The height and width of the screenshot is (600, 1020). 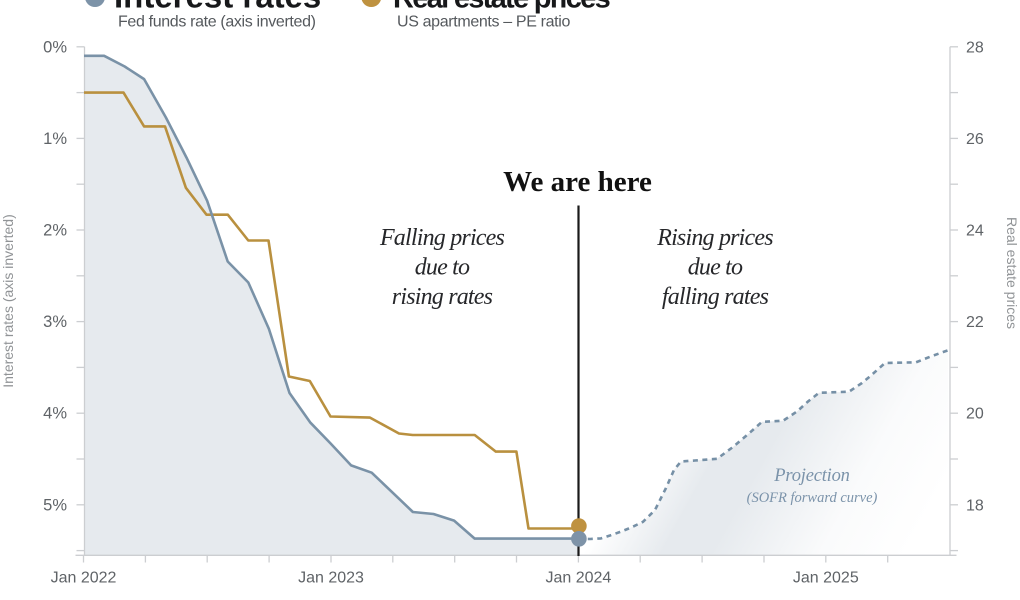 I want to click on svg-text: 24, so click(x=975, y=231).